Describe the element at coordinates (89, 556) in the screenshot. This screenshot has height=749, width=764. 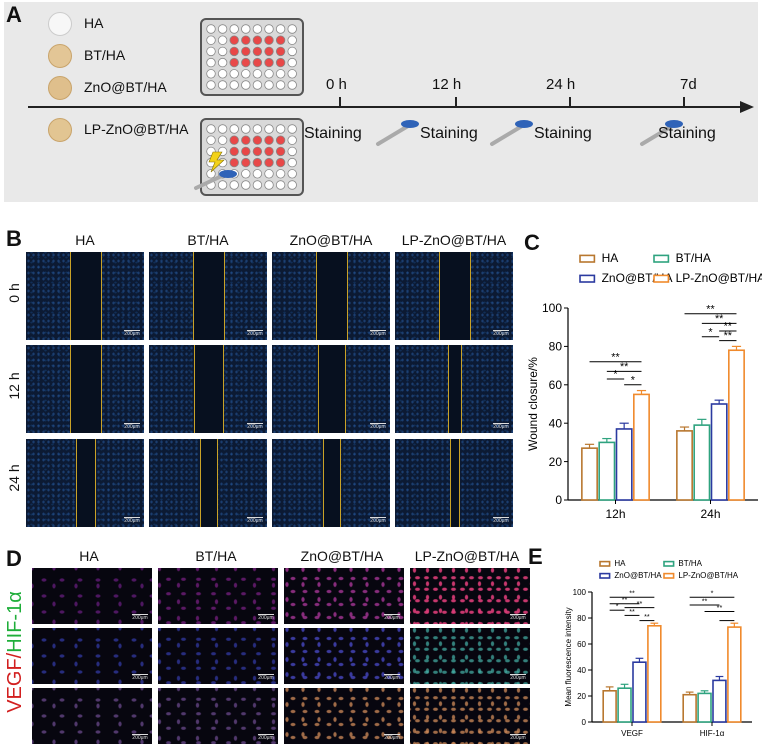
I see `d-column-header-ha: HA` at that location.